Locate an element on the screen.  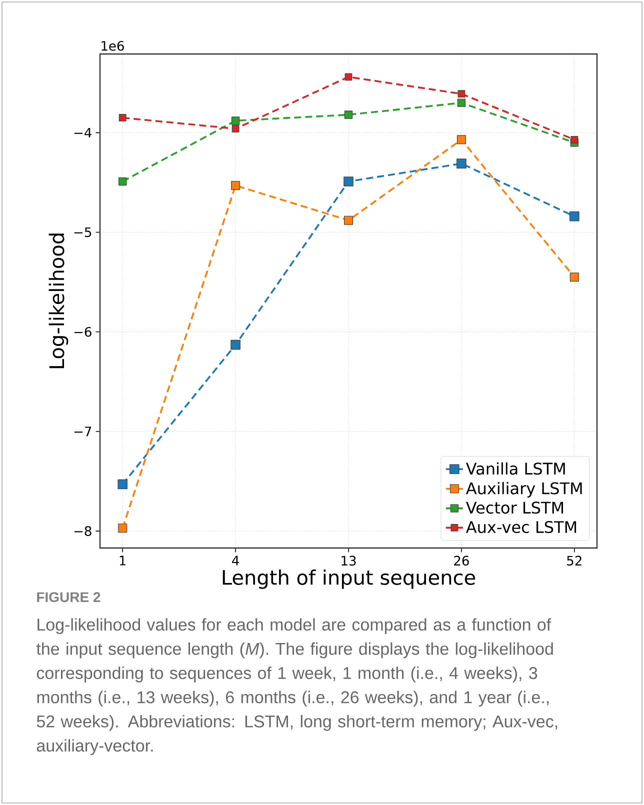
y-tick-label: −5 is located at coordinates (83, 232).